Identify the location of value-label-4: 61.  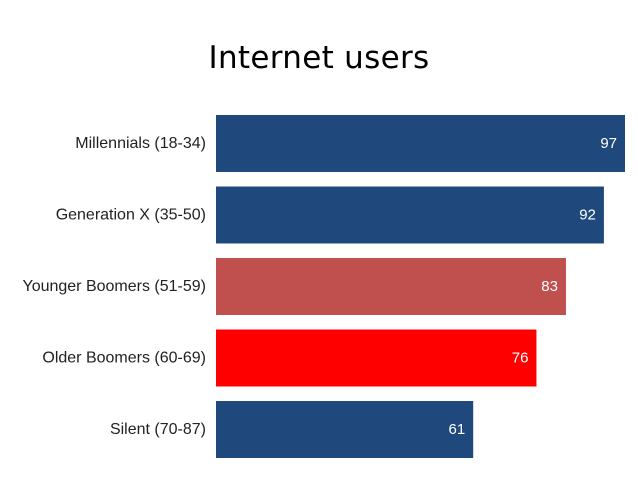
(457, 429).